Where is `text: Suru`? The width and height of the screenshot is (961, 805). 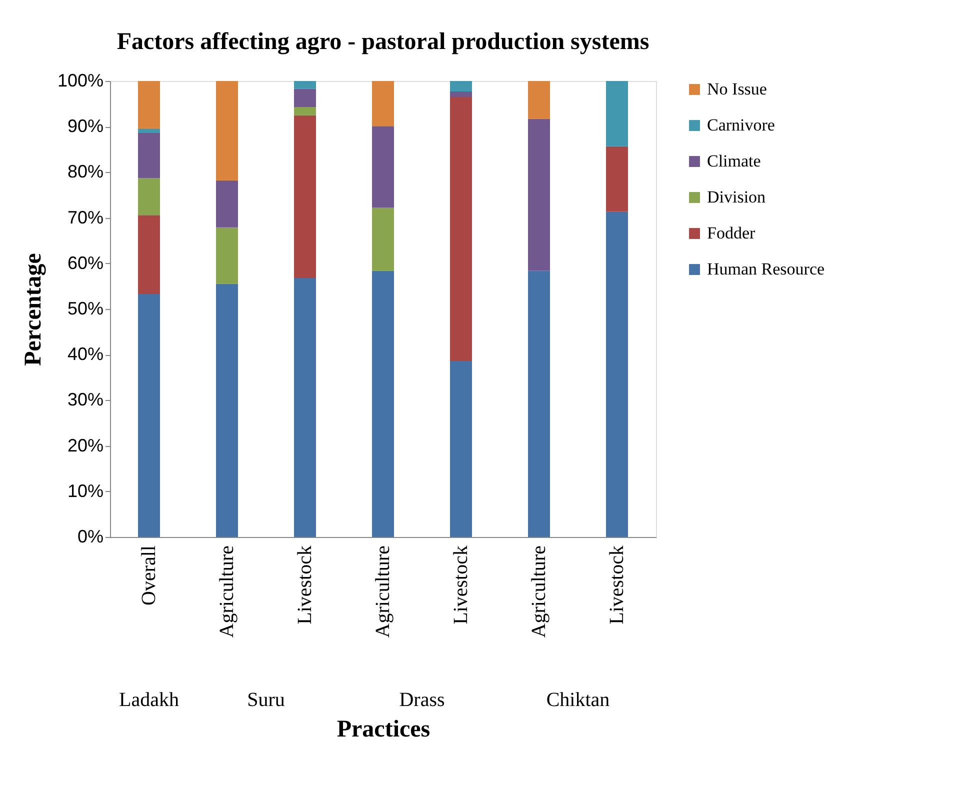 text: Suru is located at coordinates (266, 700).